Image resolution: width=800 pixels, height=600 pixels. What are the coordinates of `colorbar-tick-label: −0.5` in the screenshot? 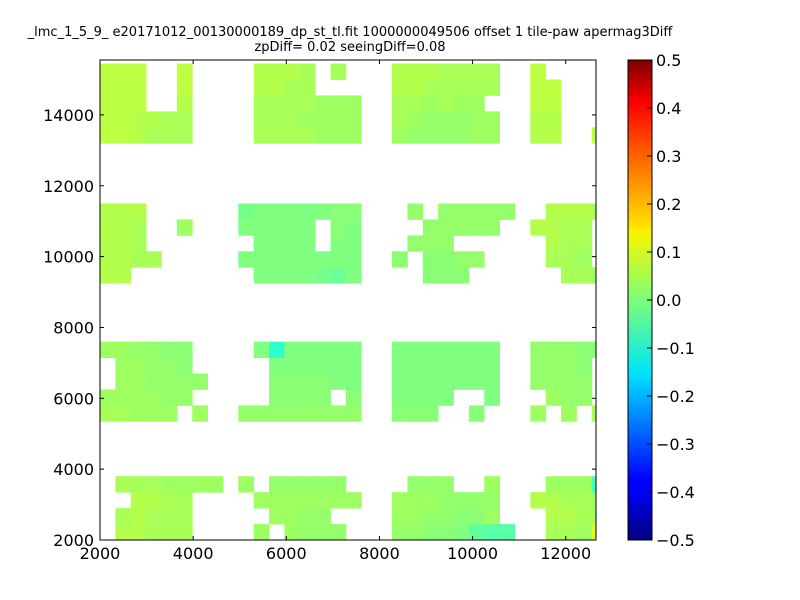 It's located at (675, 540).